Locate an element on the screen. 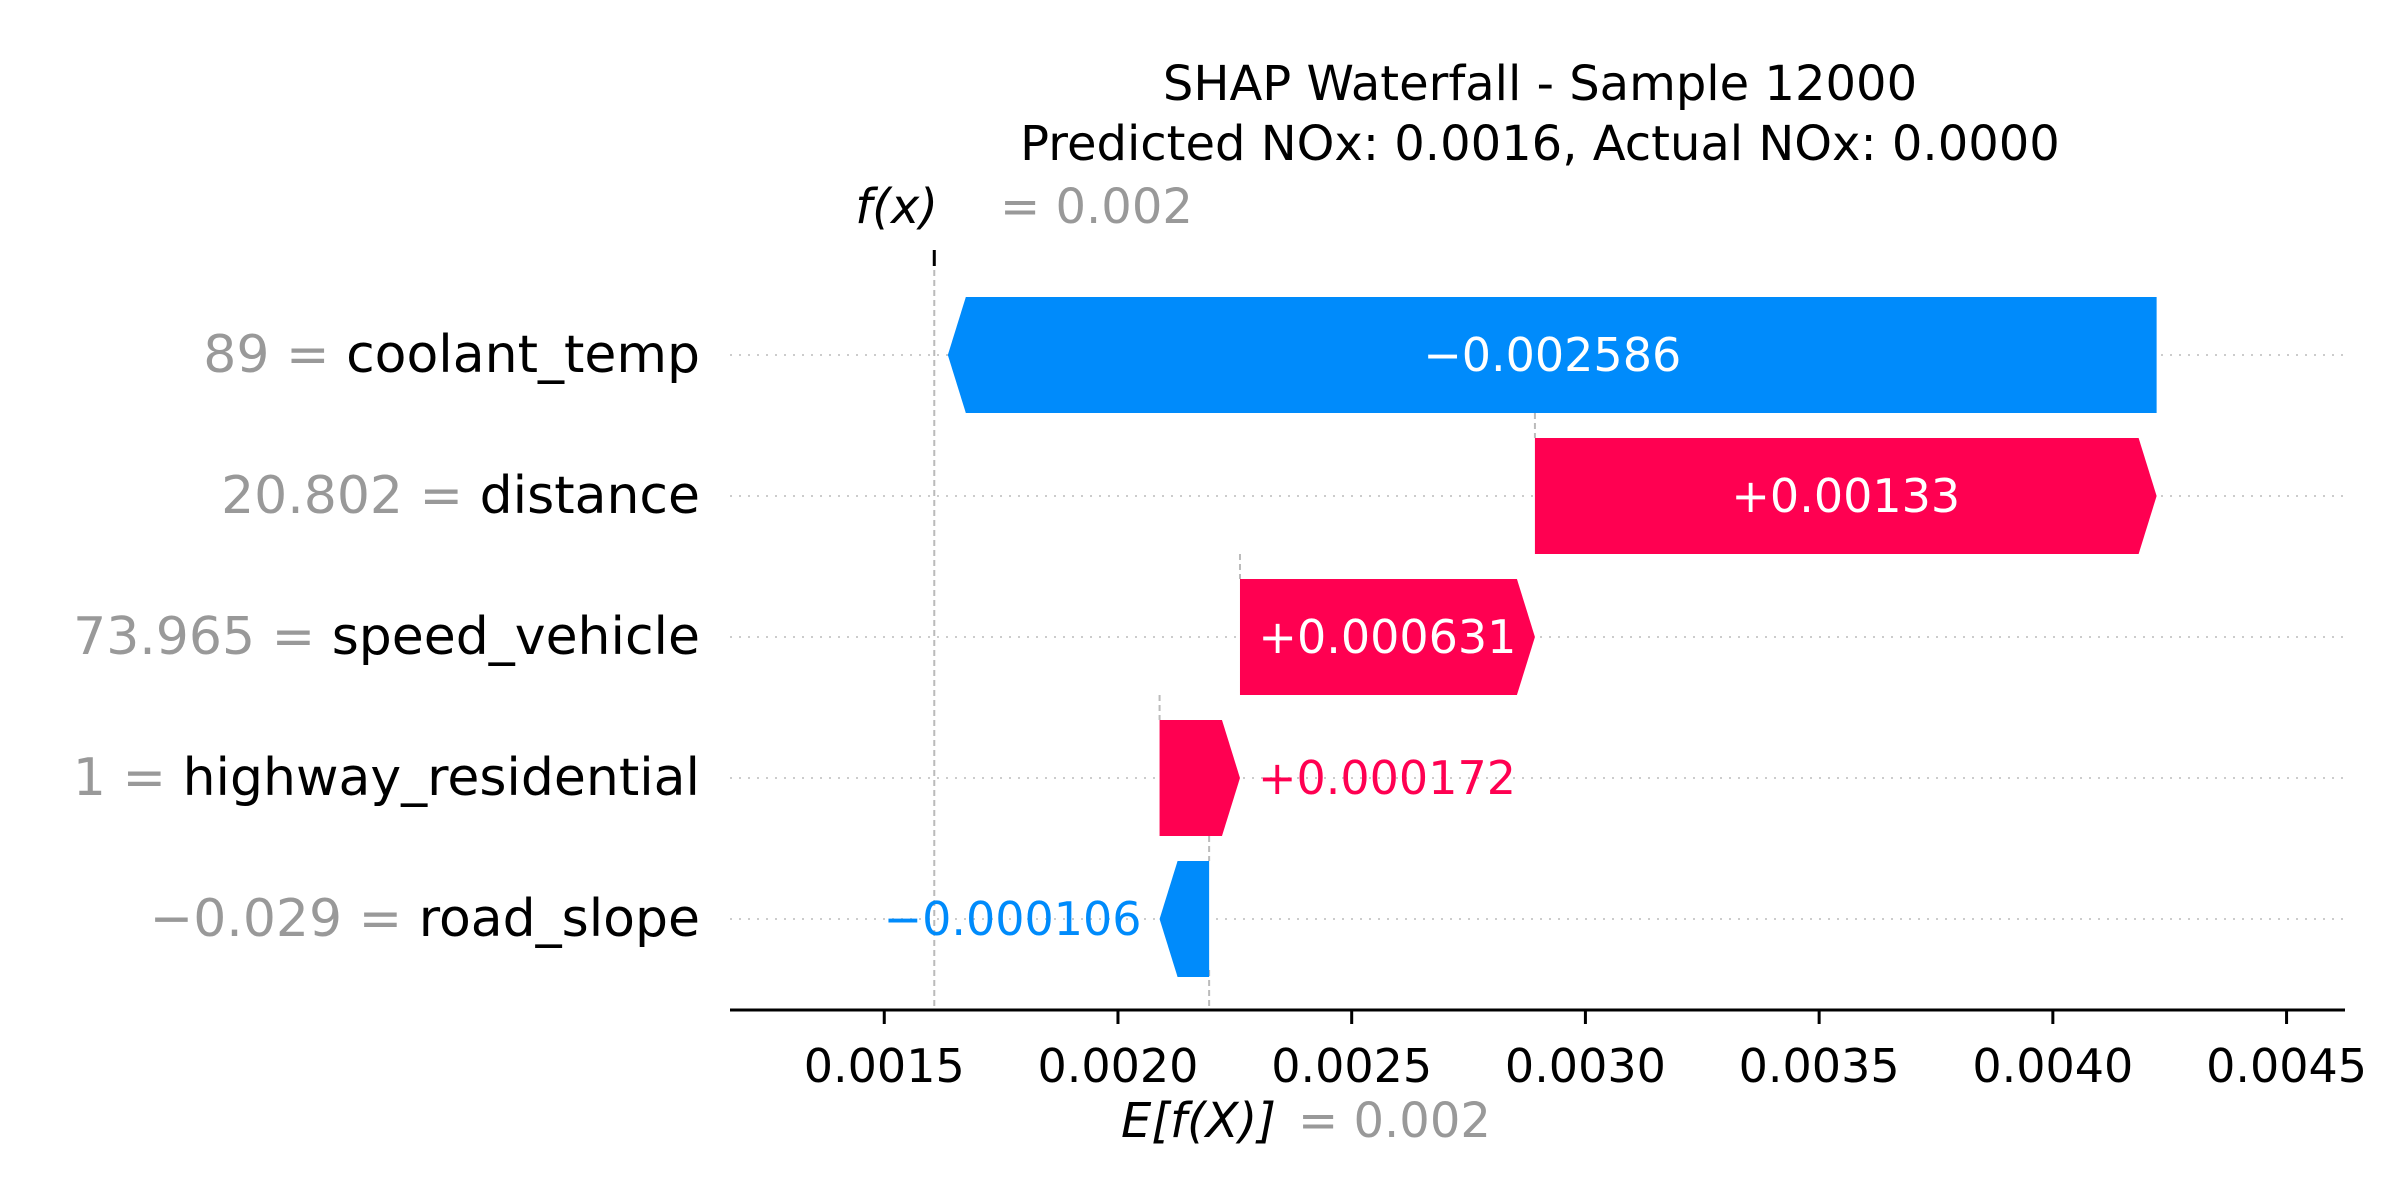  shap-value-label: −0.002586 is located at coordinates (1552, 355).